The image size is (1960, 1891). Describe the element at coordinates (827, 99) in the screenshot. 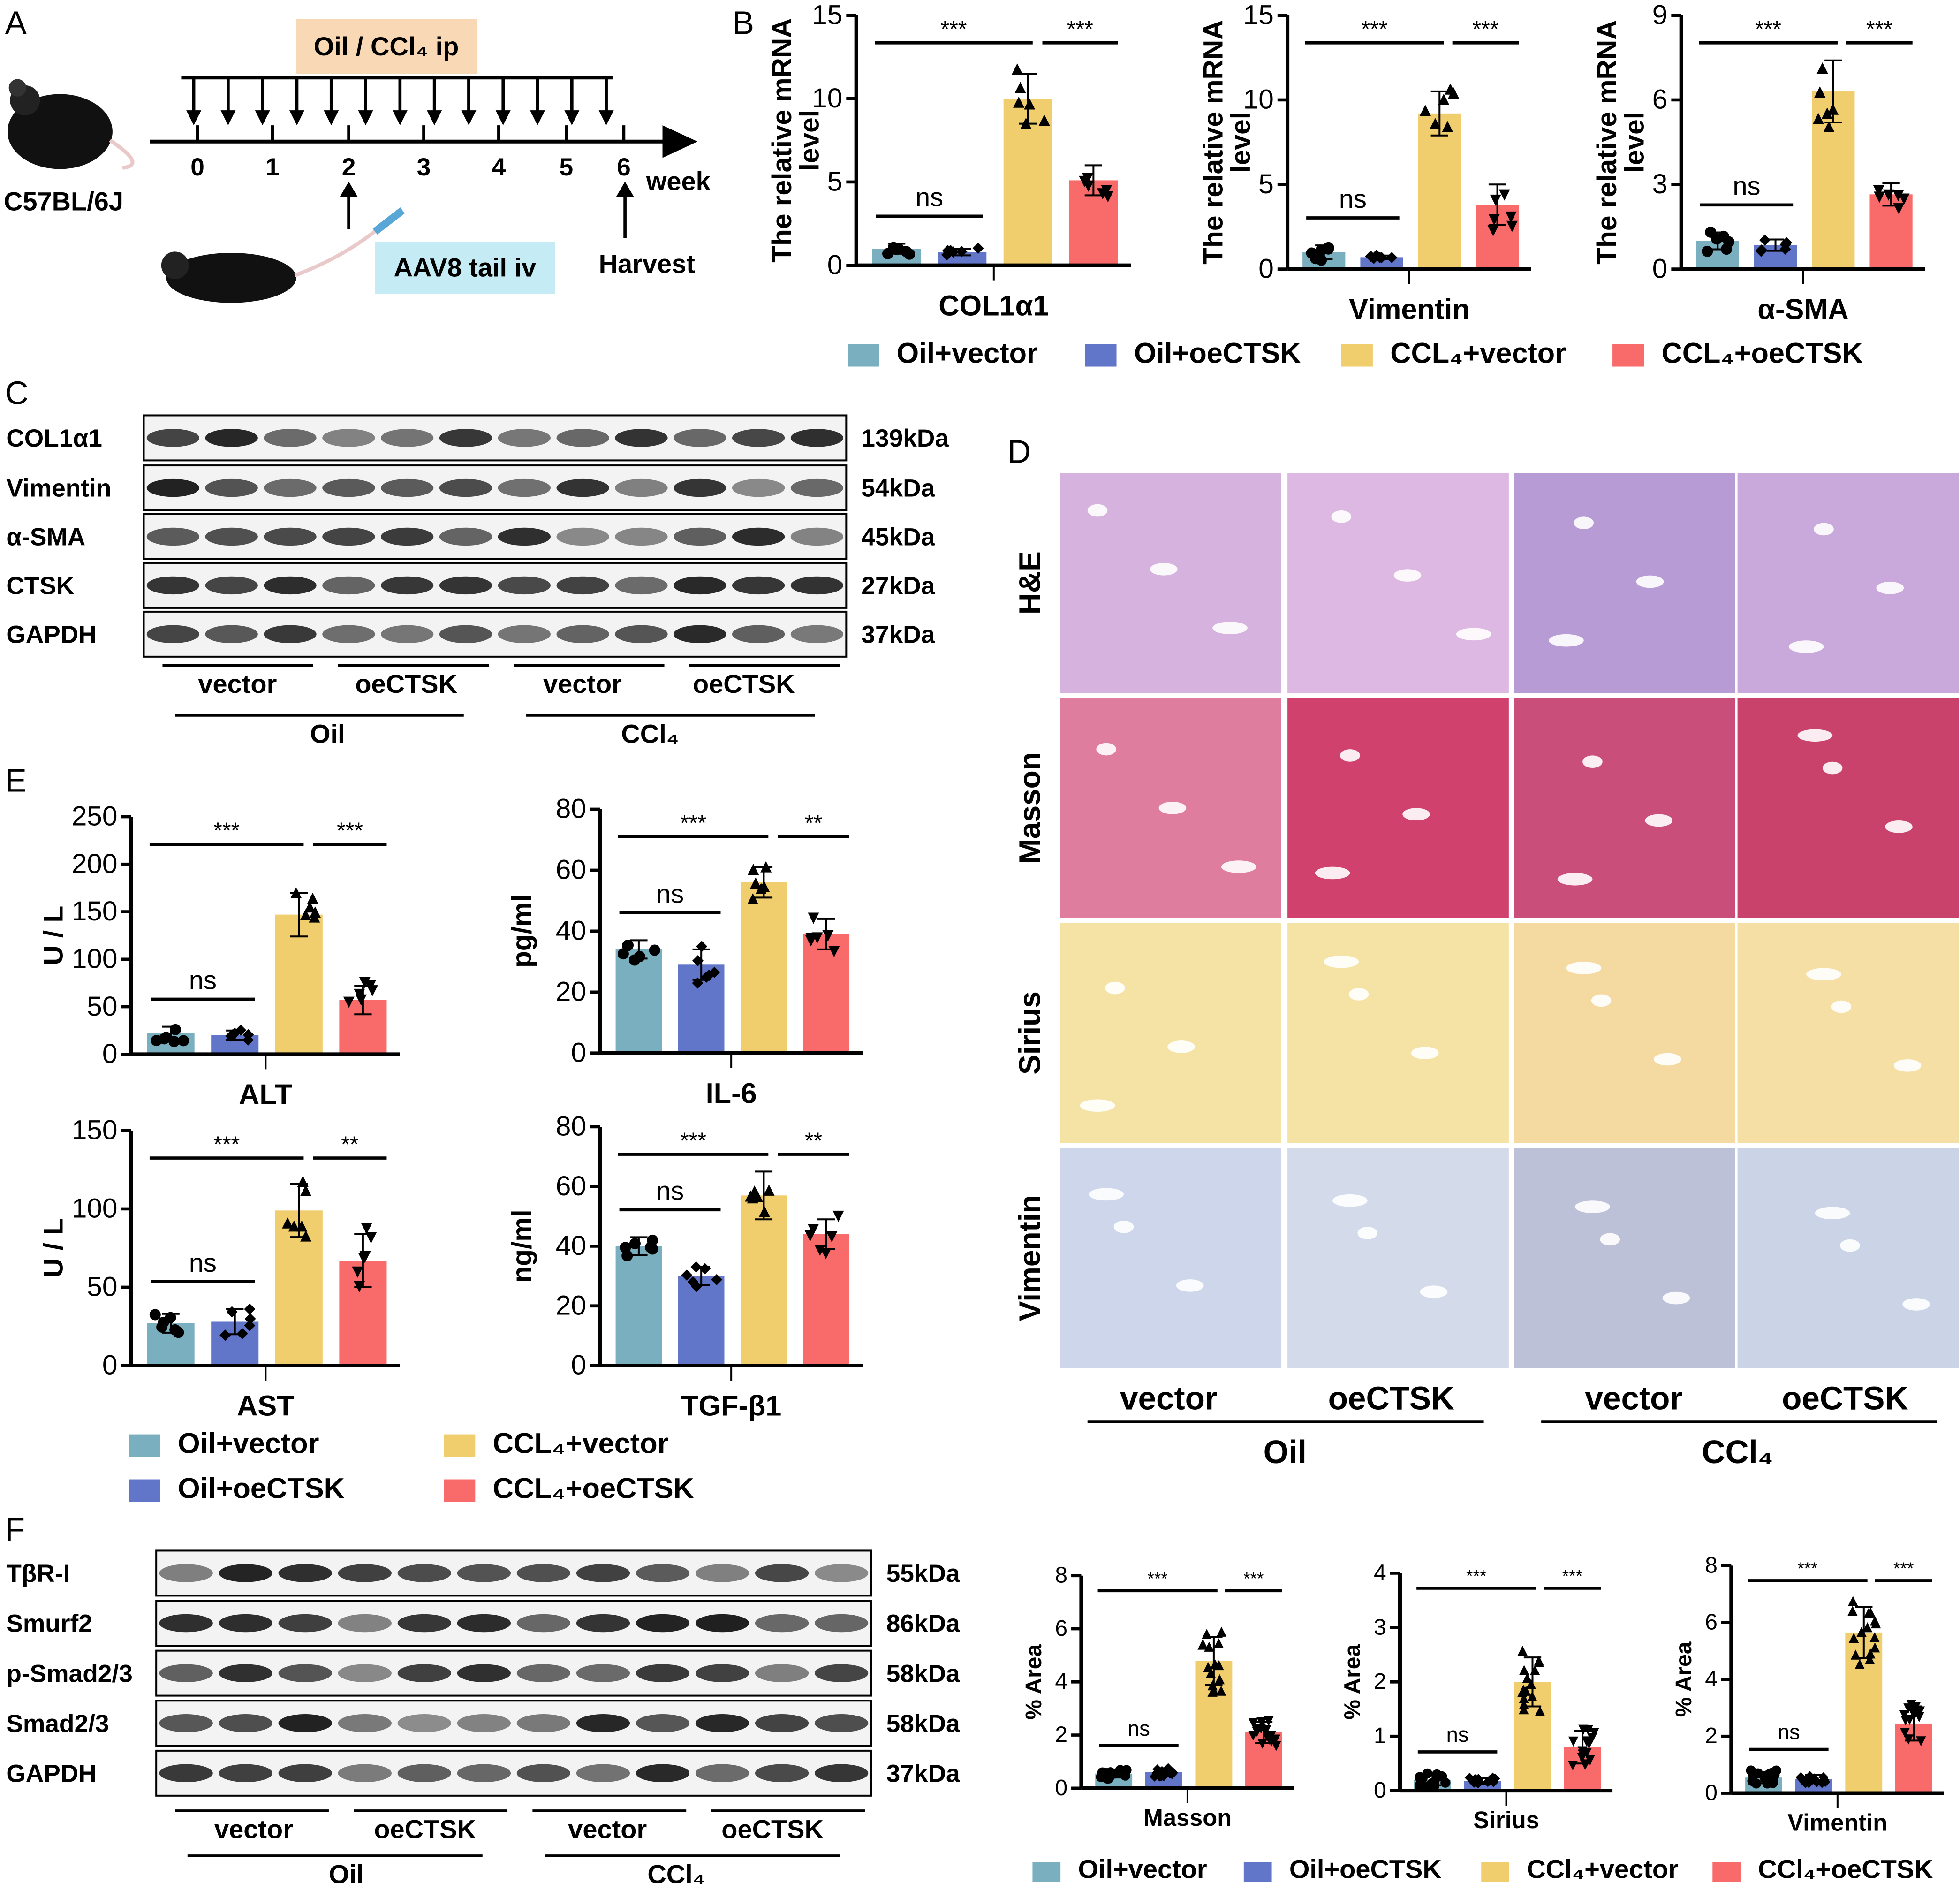

I see `y-tick-label: 10` at that location.